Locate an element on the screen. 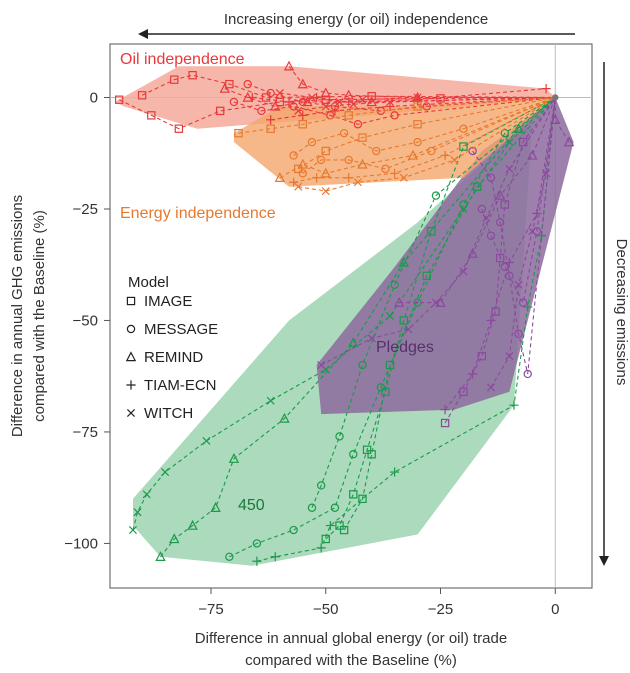  legend-marker-image is located at coordinates (131, 301).